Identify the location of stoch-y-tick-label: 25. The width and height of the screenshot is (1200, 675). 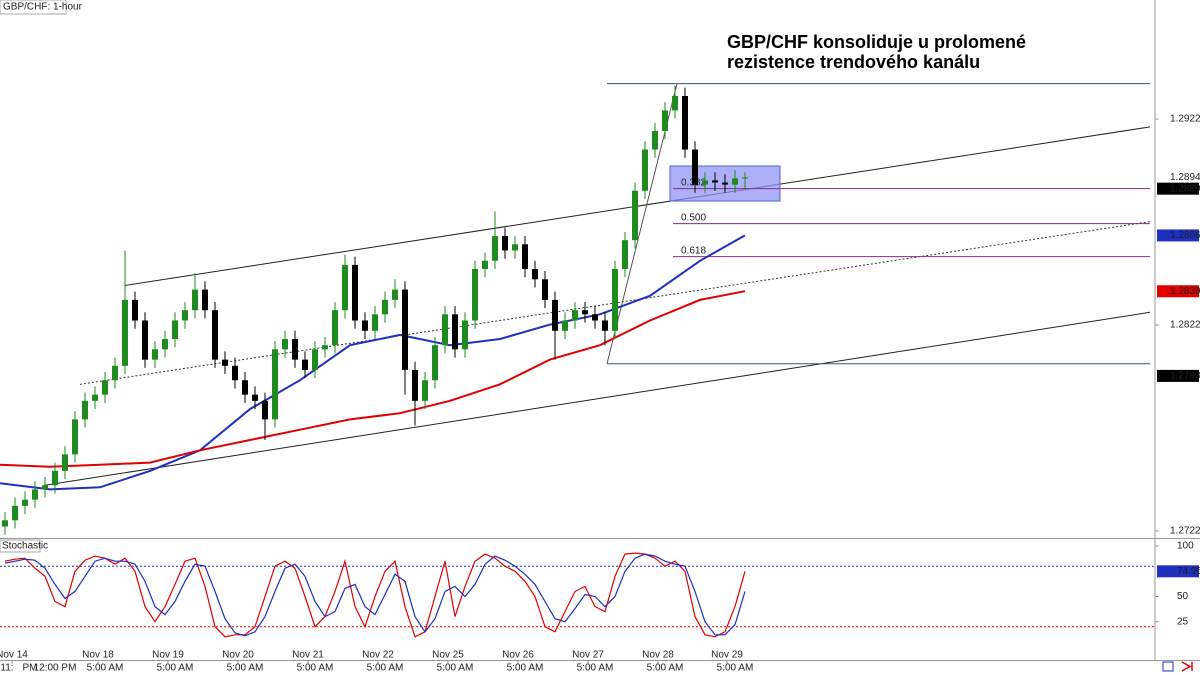
(1183, 621).